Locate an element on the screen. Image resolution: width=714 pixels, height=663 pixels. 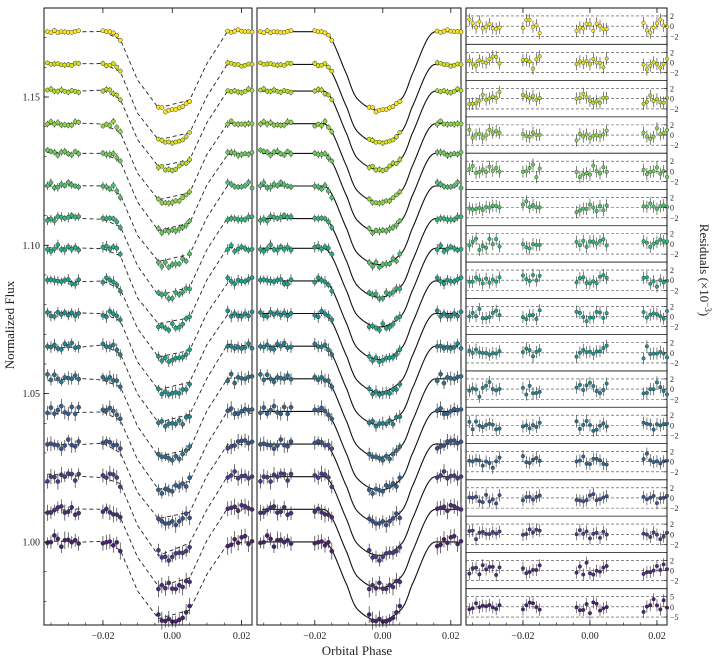
residual-tick-label: 2 is located at coordinates (672, 452).